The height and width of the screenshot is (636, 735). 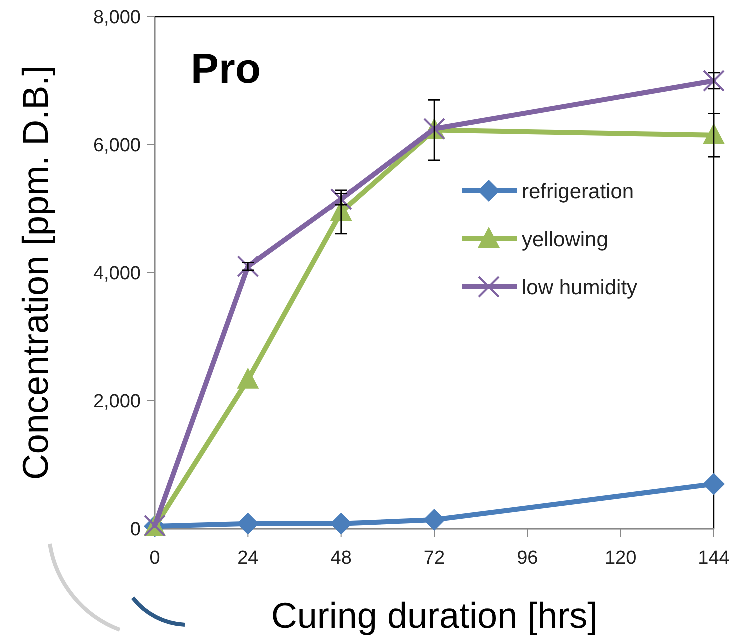 I want to click on y-tick-label: 4,000, so click(x=117, y=274).